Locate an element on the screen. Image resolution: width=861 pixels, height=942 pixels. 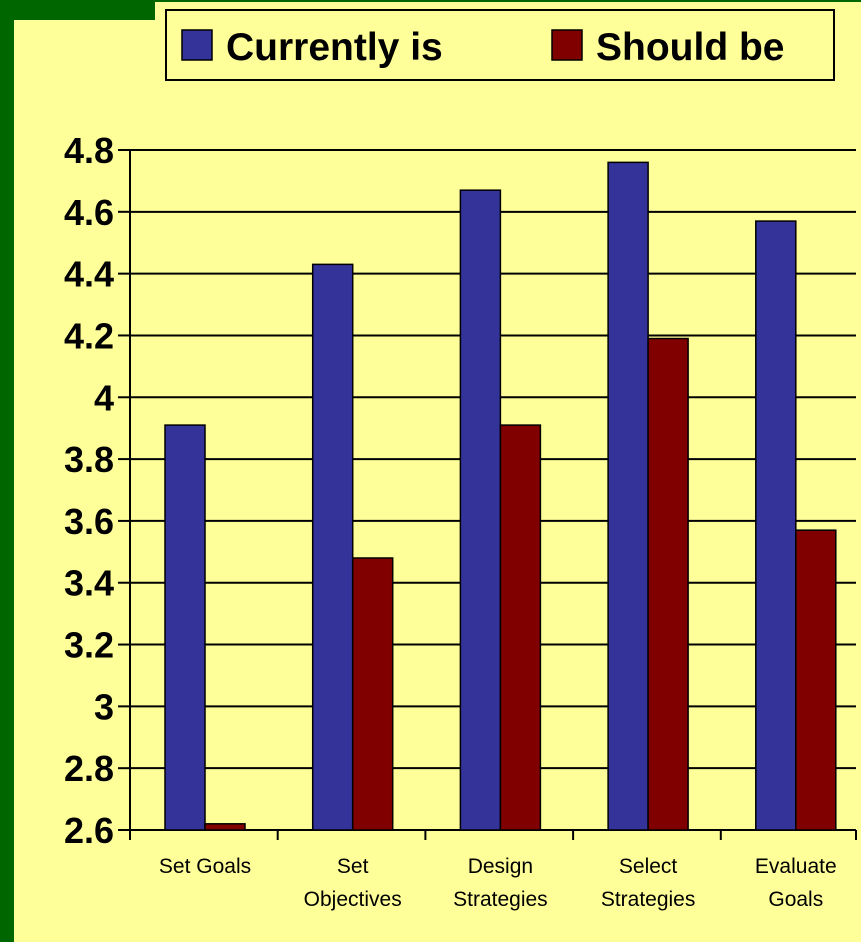
y-tick-label: 4 is located at coordinates (104, 397).